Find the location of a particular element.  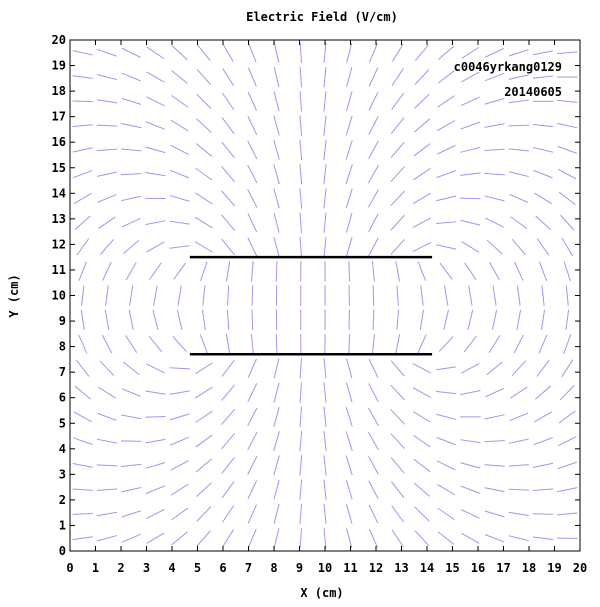

x-tick-label: 20 is located at coordinates (580, 568).